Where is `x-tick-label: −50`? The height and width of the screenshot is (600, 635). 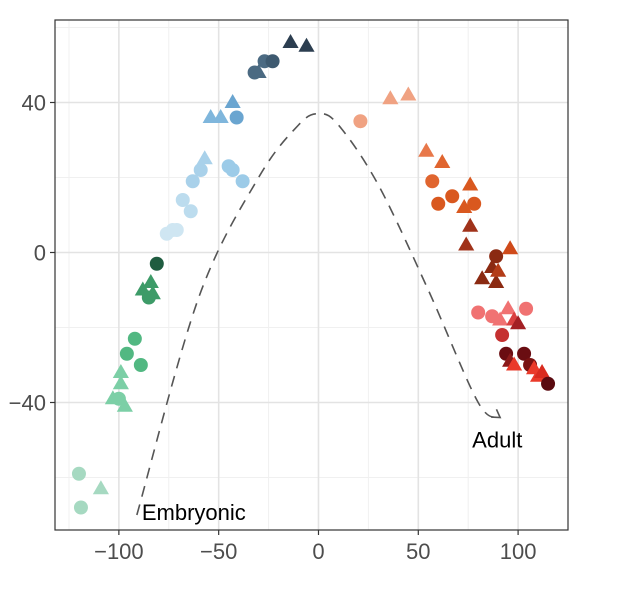
x-tick-label: −50 is located at coordinates (218, 551).